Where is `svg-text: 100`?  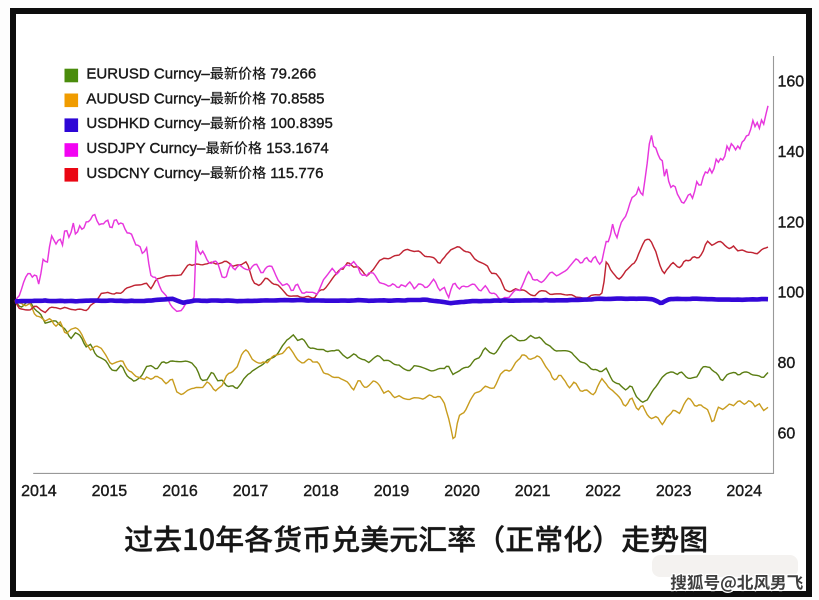
svg-text: 100 is located at coordinates (791, 293).